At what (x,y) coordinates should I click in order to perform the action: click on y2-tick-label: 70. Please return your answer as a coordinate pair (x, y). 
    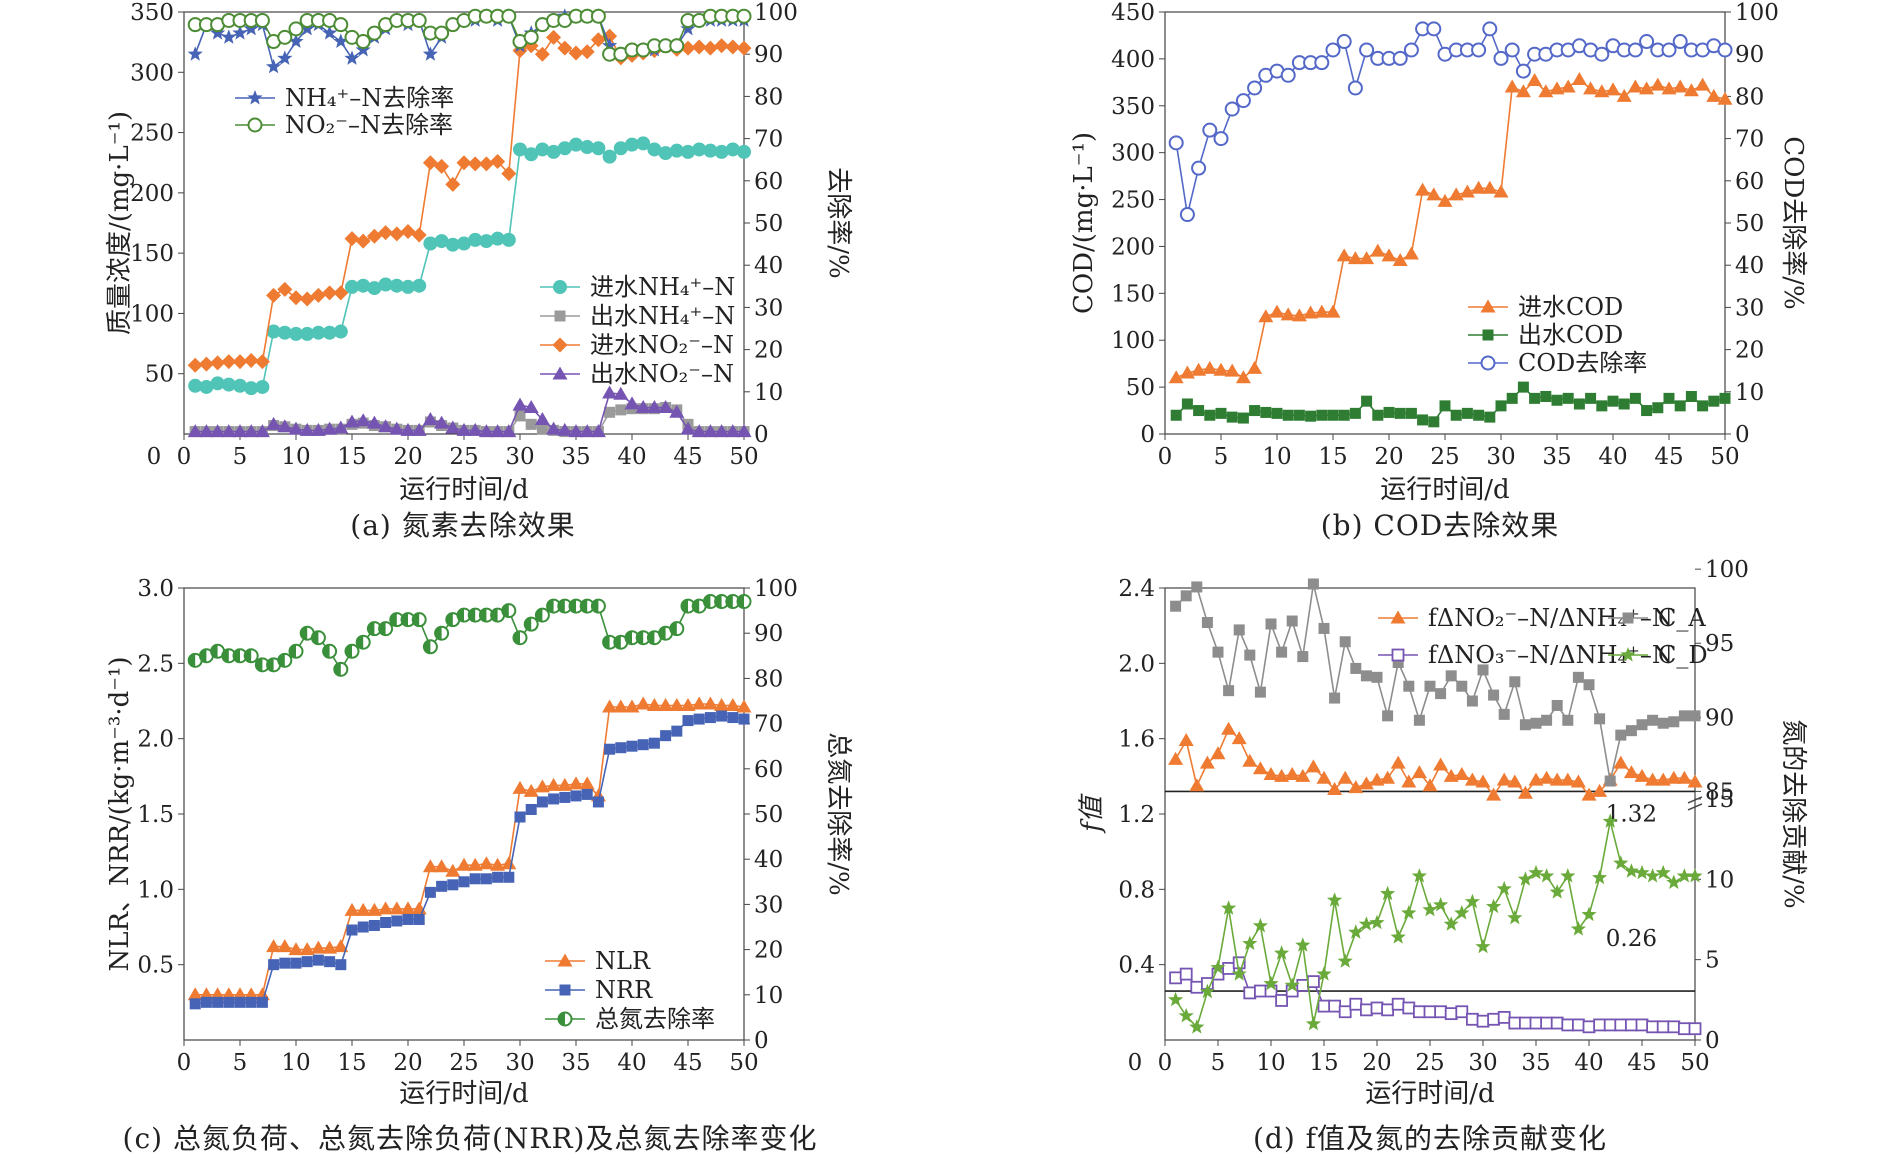
    Looking at the image, I should click on (768, 140).